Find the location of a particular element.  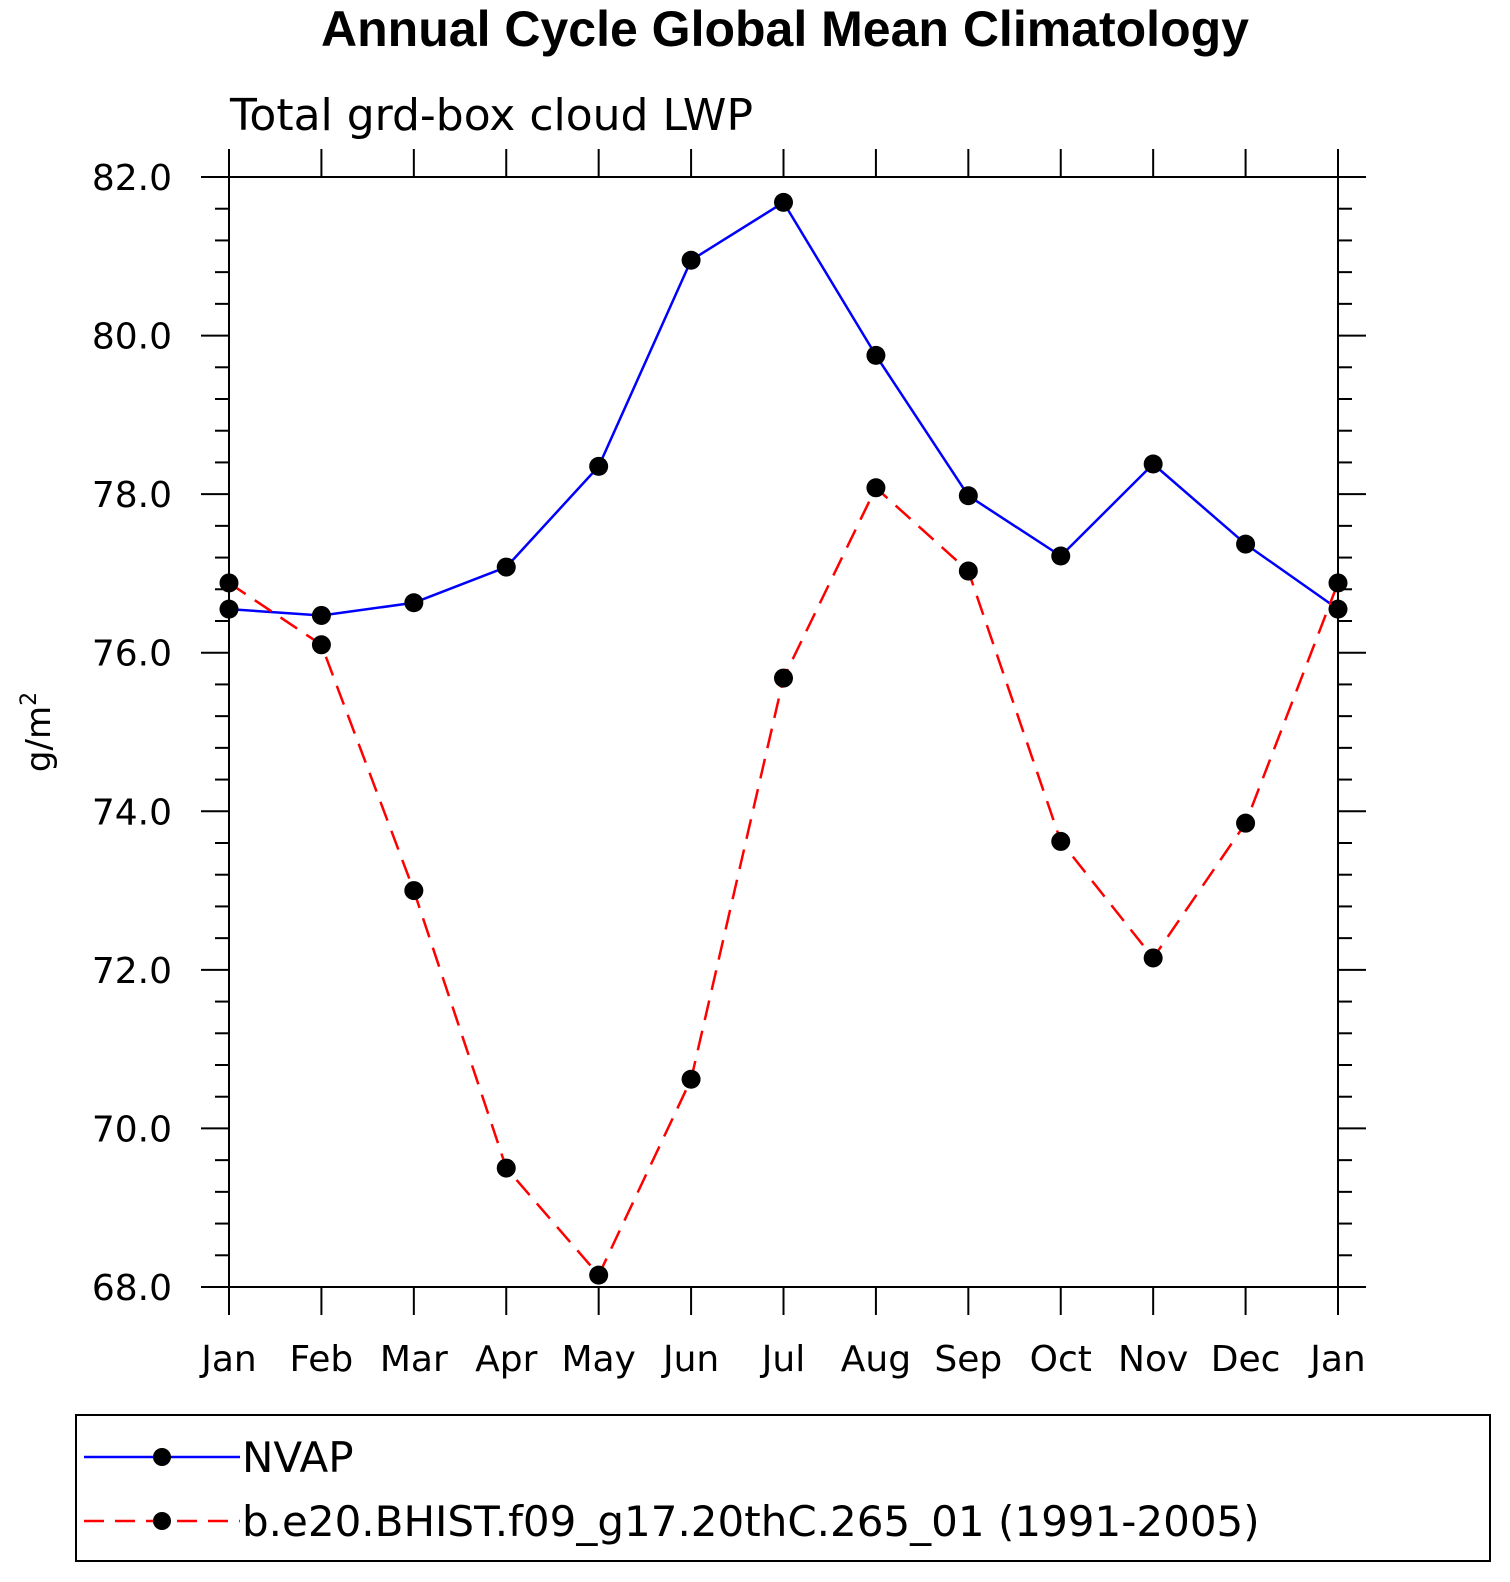

x-tick-label: Nov is located at coordinates (1153, 1359).